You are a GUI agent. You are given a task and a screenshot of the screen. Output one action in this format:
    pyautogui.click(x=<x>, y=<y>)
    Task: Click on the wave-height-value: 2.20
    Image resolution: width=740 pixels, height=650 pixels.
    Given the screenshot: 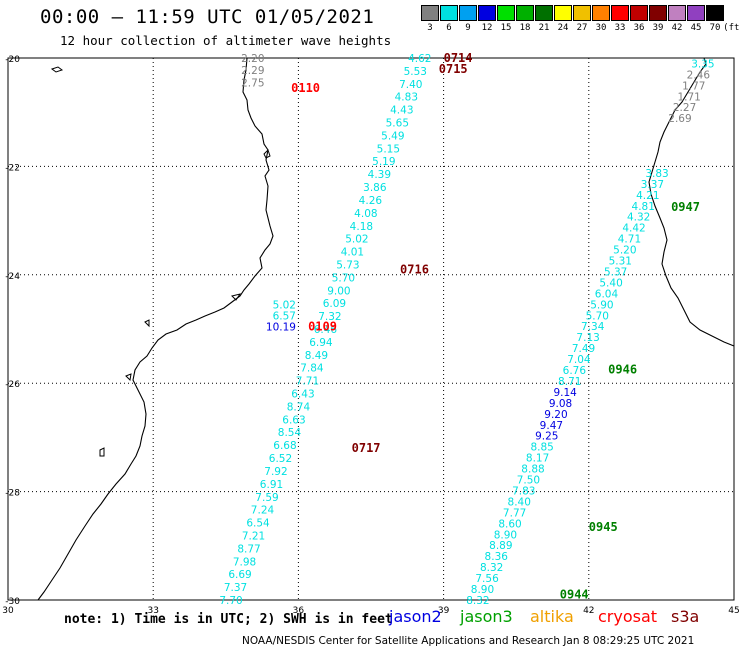 What is the action you would take?
    pyautogui.click(x=252, y=59)
    